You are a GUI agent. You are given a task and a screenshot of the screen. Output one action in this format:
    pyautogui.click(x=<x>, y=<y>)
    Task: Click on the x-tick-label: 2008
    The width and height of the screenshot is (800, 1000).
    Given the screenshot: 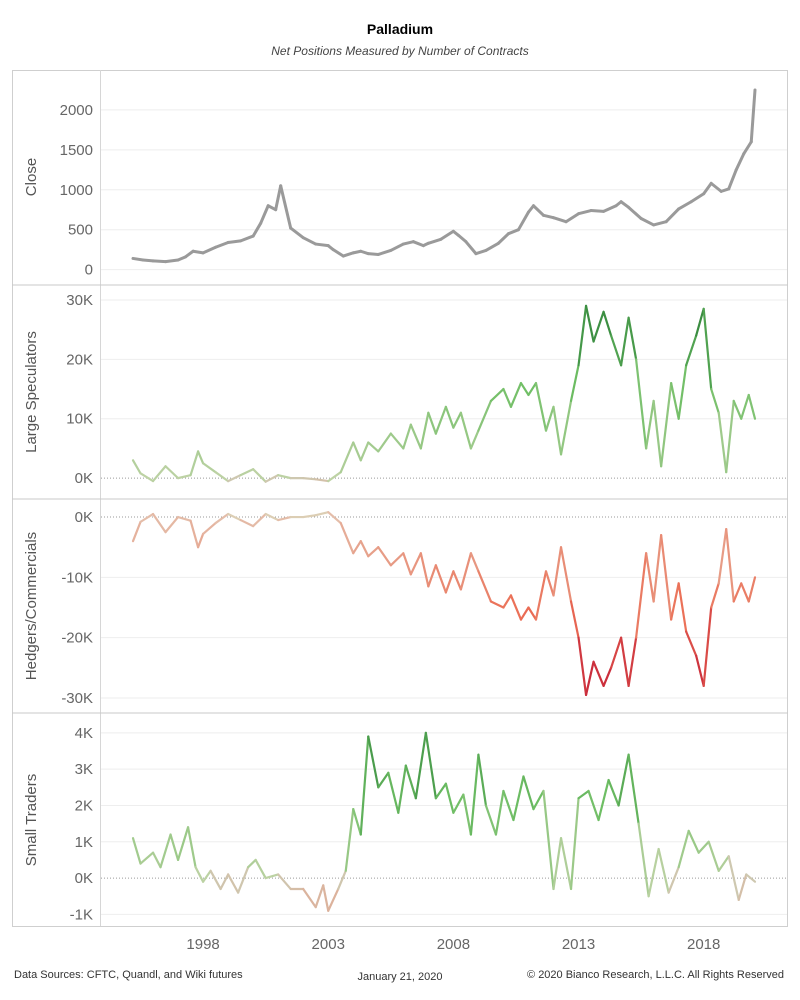 What is the action you would take?
    pyautogui.click(x=453, y=944)
    